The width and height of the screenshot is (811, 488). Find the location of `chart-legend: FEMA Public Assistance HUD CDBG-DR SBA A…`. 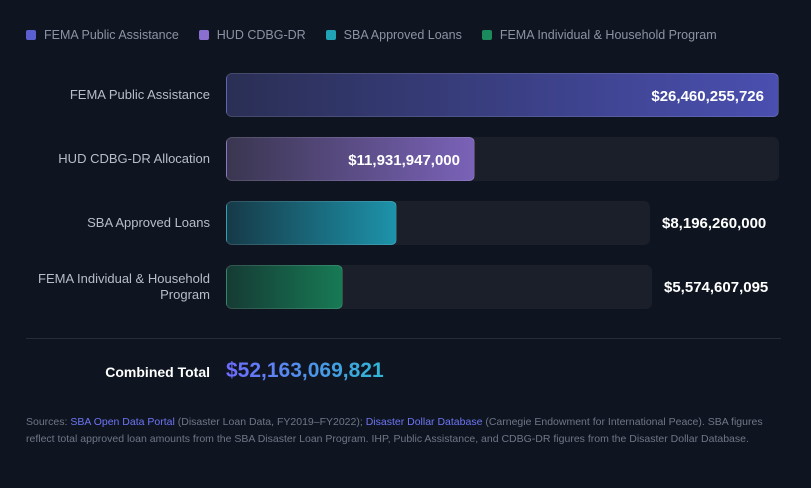

chart-legend: FEMA Public Assistance HUD CDBG-DR SBA A… is located at coordinates (381, 35).